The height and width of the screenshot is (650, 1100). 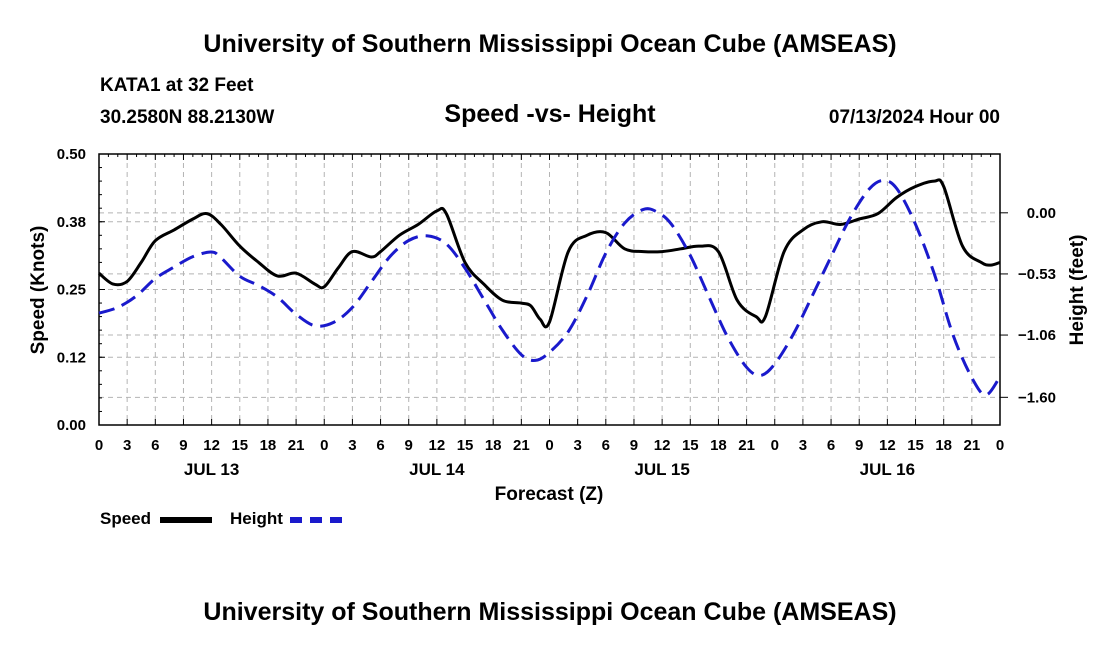 What do you see at coordinates (549, 494) in the screenshot?
I see `x-axis-label: Forecast (Z)` at bounding box center [549, 494].